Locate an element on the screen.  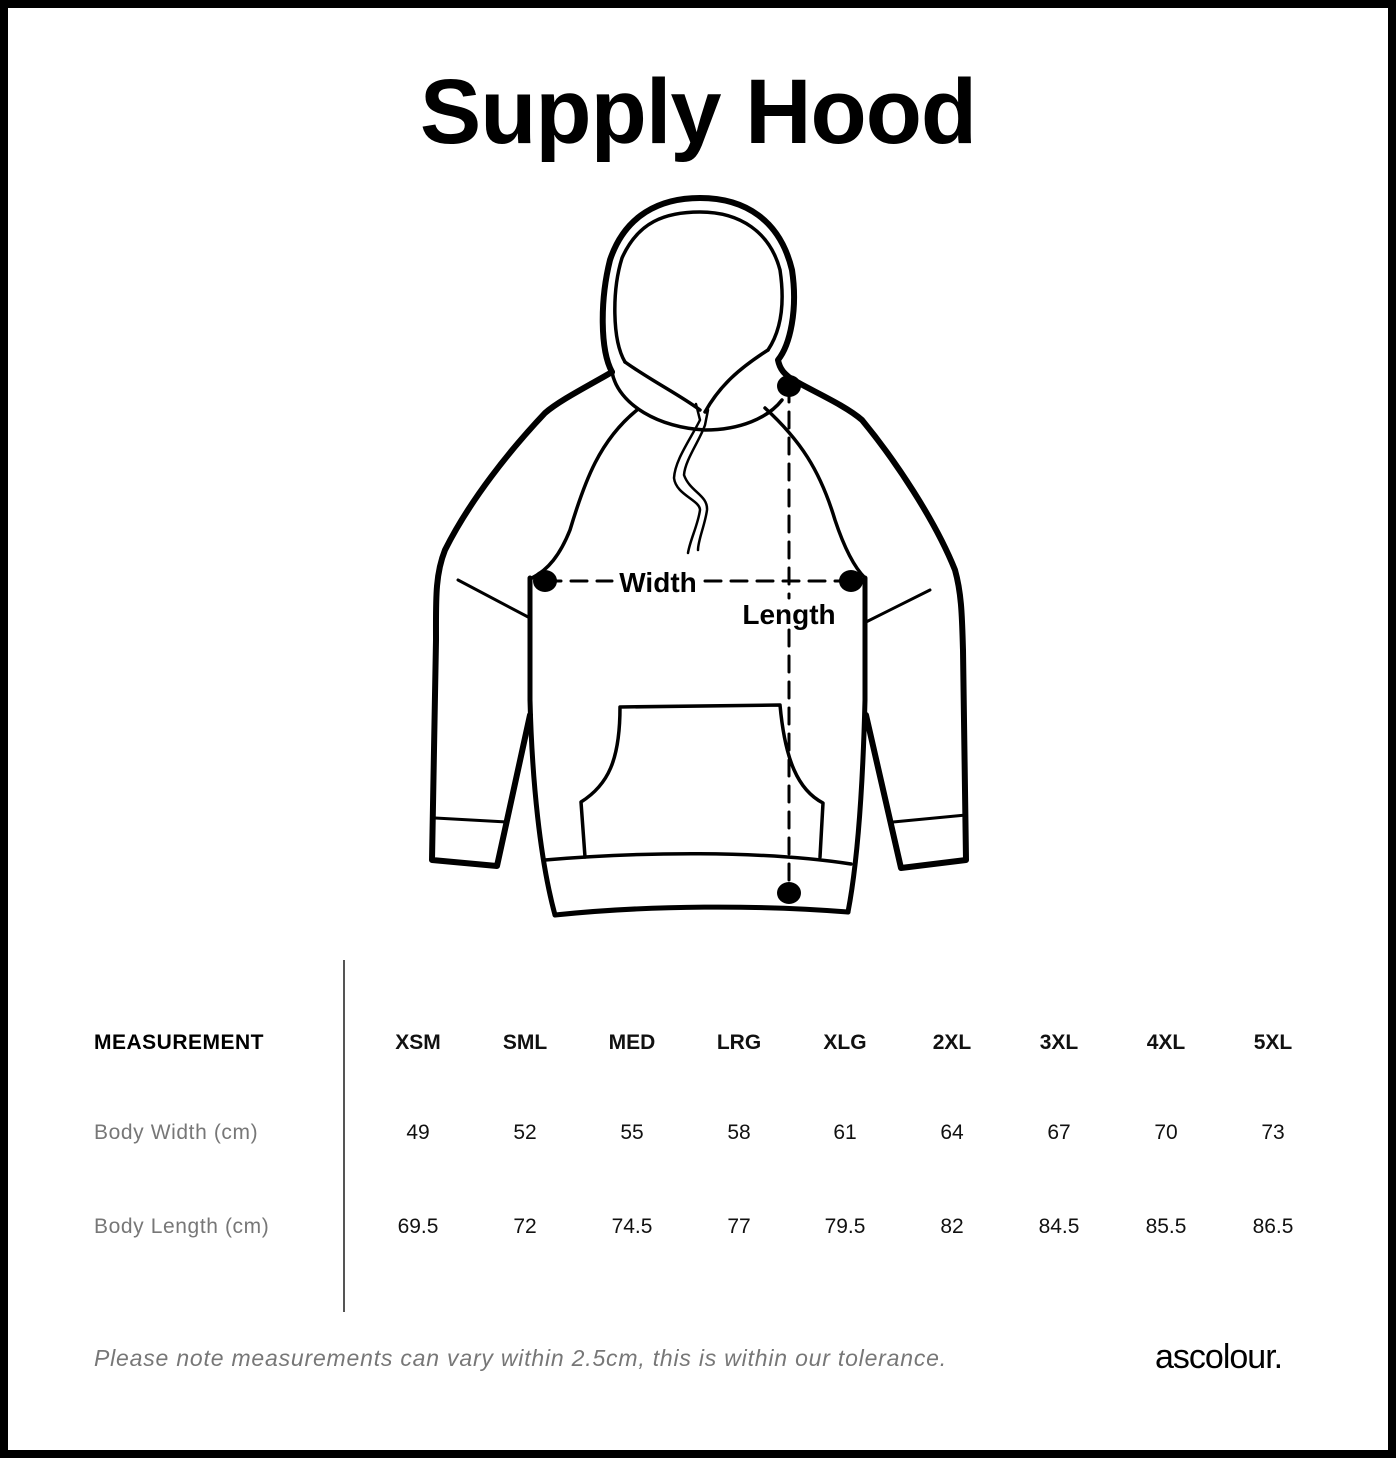
length-marker-bottom is located at coordinates (789, 893).